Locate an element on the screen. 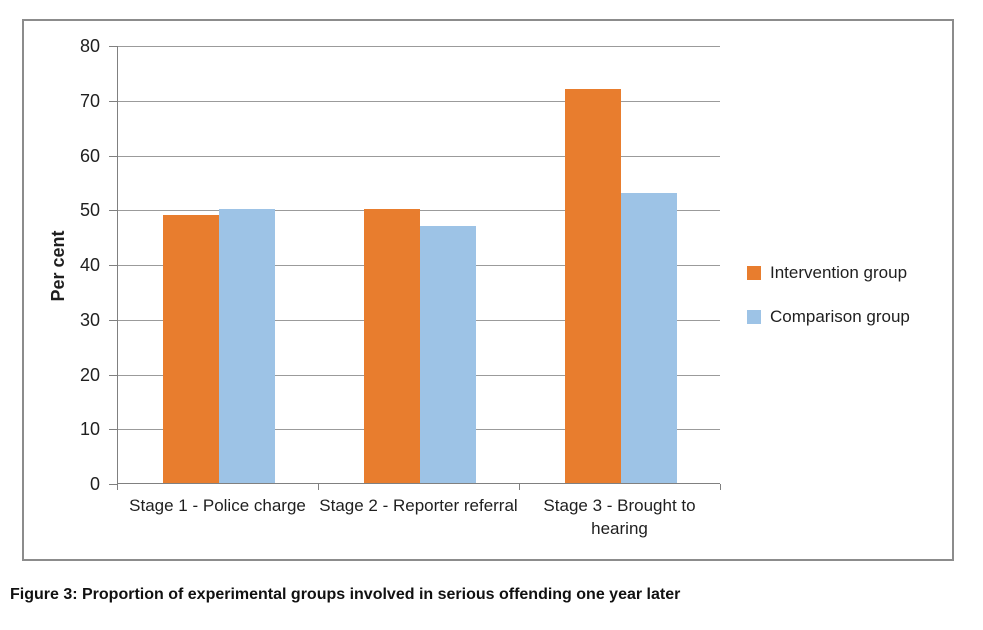 Image resolution: width=983 pixels, height=630 pixels. x-category-label-stage-2-reporter-referral: Stage 2 - Reporter referral is located at coordinates (418, 505).